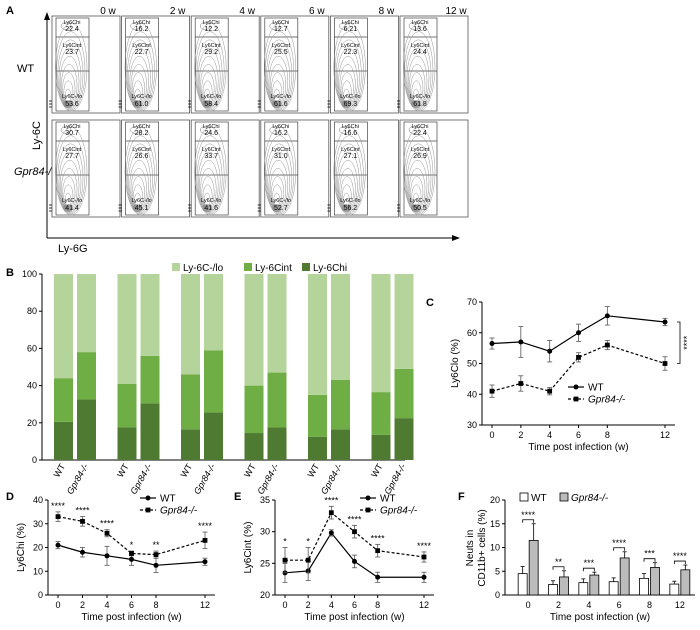 The height and width of the screenshot is (630, 700). Describe the element at coordinates (351, 29) in the screenshot. I see `gate-value: 6.21` at that location.